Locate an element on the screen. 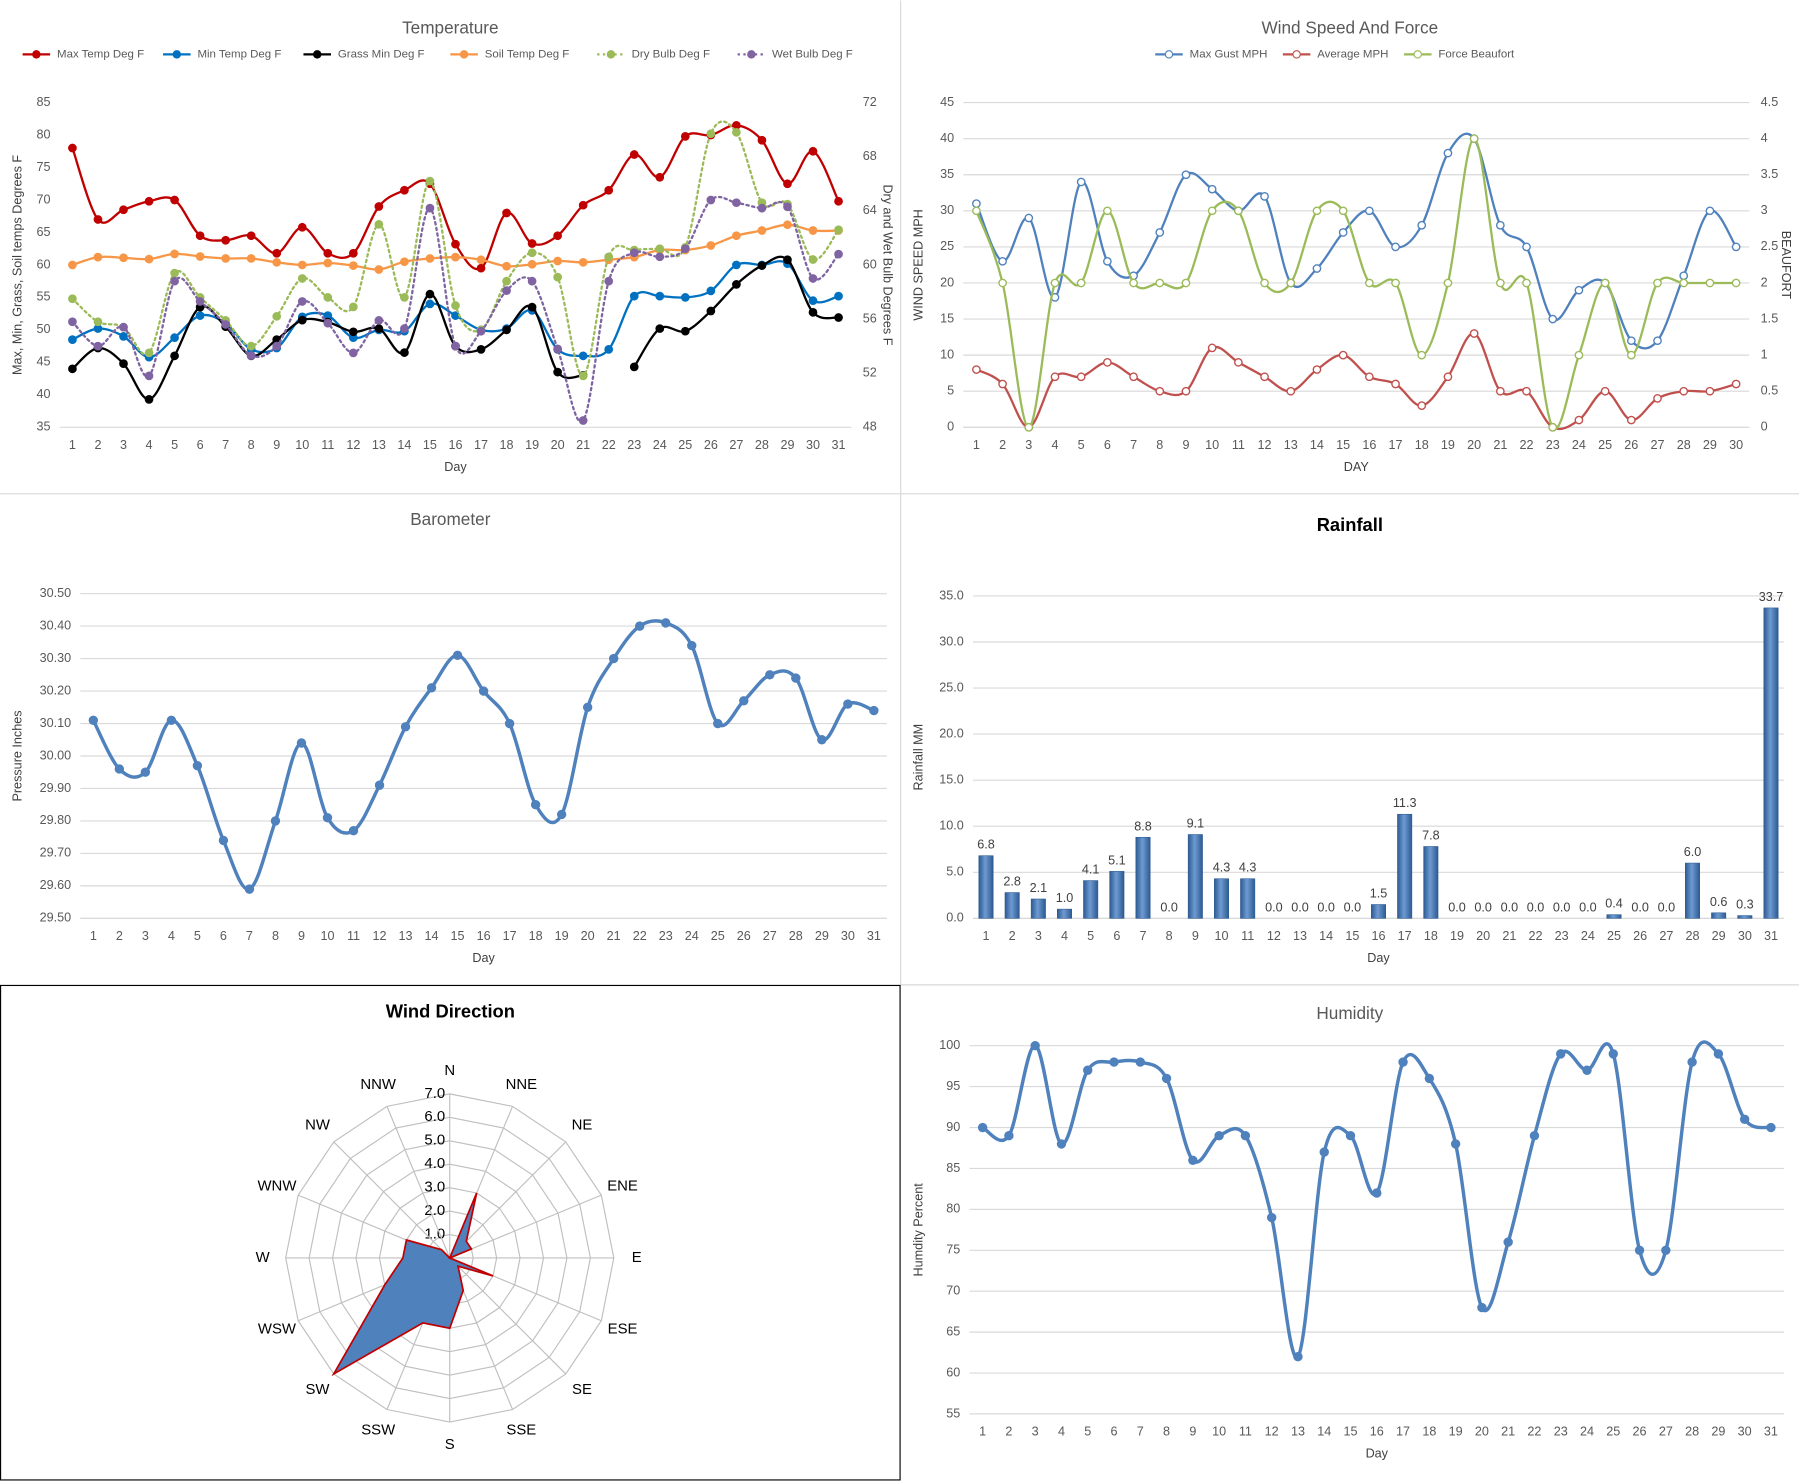 Image resolution: width=1799 pixels, height=1481 pixels. x-tick-label: 27 is located at coordinates (1666, 1432).